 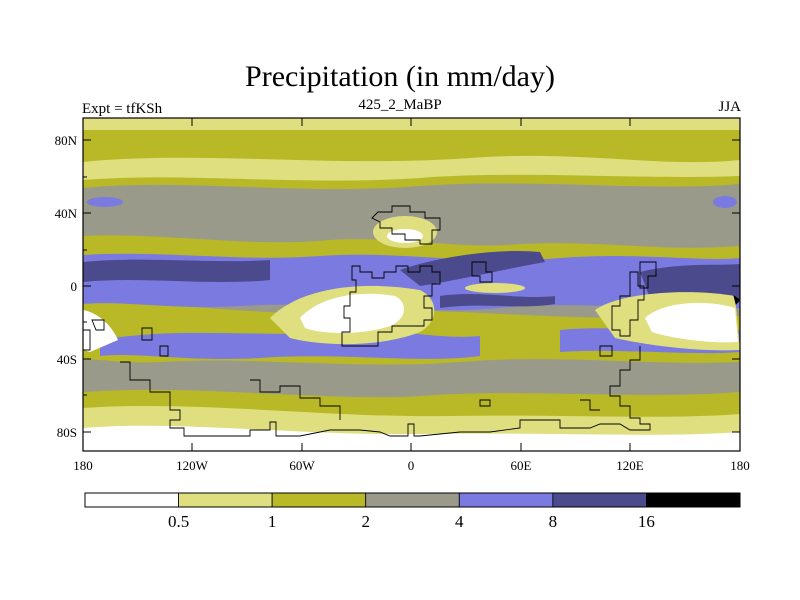 I want to click on band-dark-east, so click(x=690, y=282).